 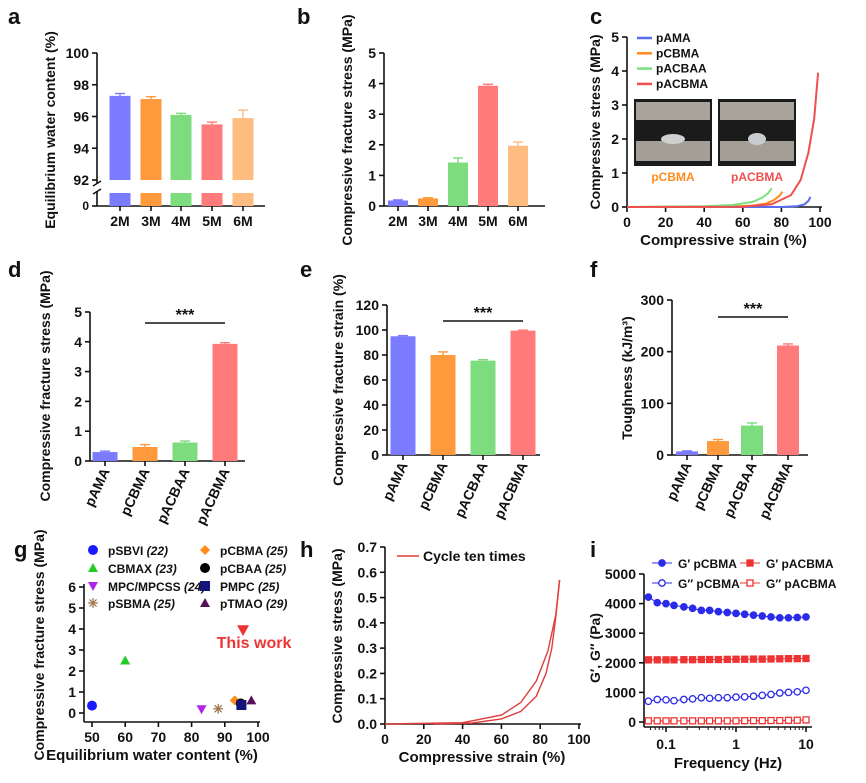 What do you see at coordinates (254, 643) in the screenshot?
I see `this-work-label: This work` at bounding box center [254, 643].